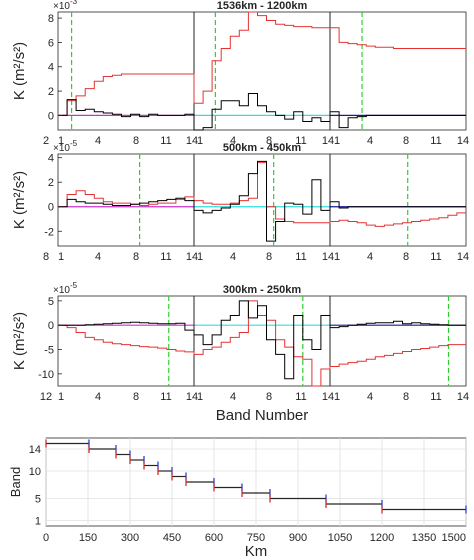 Image resolution: width=474 pixels, height=560 pixels. What do you see at coordinates (51, 43) in the screenshot?
I see `y-tick-label: 6` at bounding box center [51, 43].